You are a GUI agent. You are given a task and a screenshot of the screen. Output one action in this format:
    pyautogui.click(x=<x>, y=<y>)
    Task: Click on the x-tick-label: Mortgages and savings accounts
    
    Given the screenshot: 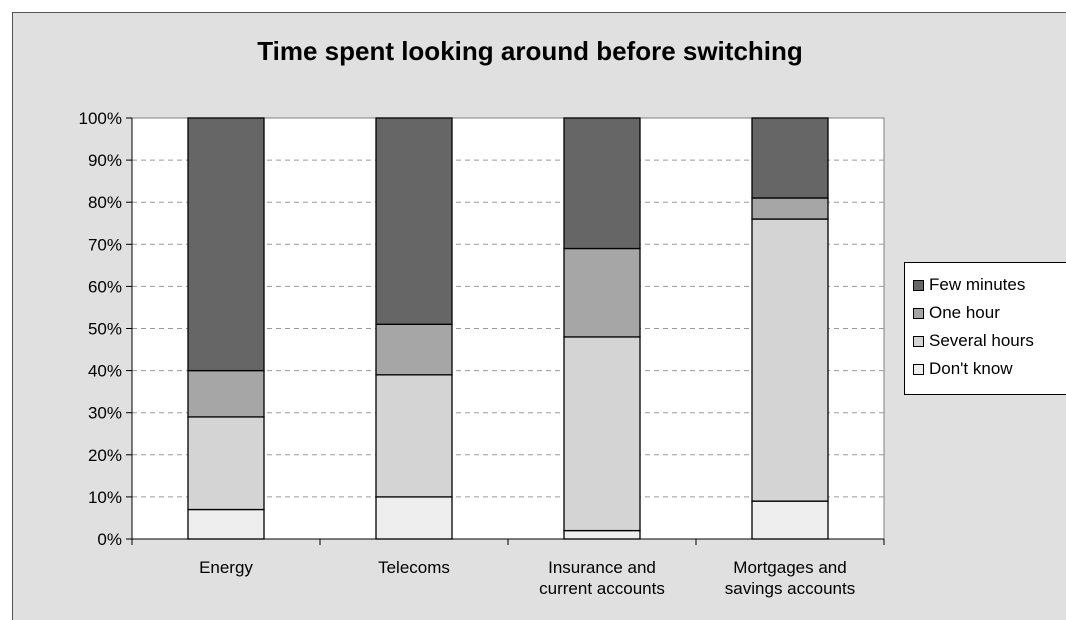 What is the action you would take?
    pyautogui.click(x=790, y=578)
    